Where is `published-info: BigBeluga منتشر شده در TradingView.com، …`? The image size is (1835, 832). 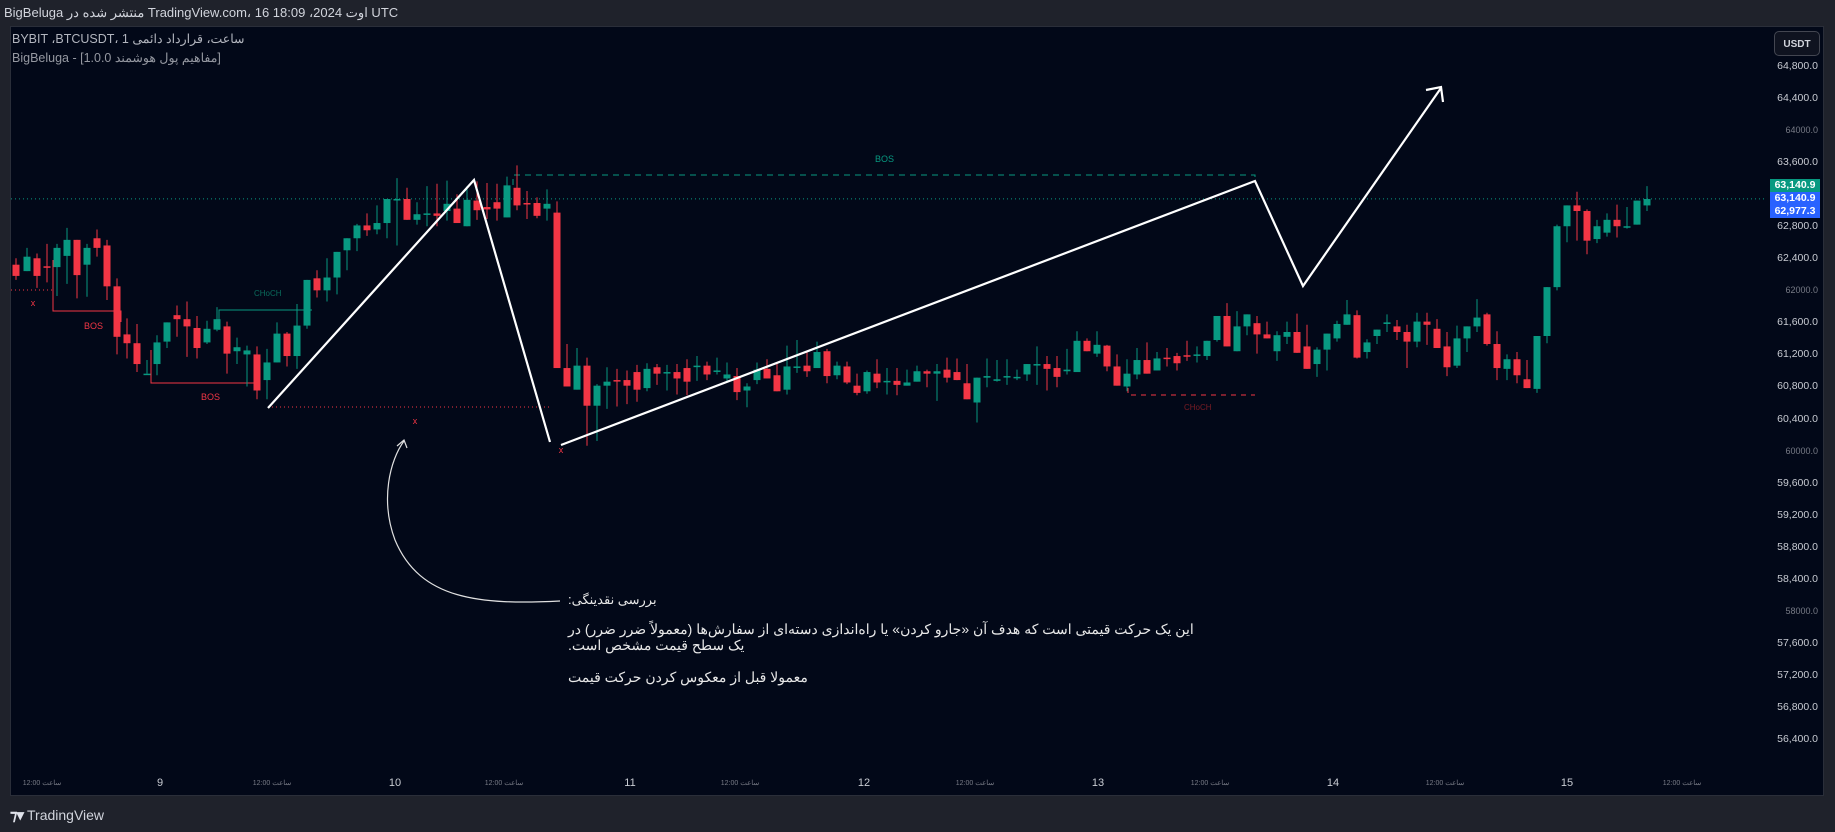
published-info: BigBeluga منتشر شده در TradingView.com، … is located at coordinates (201, 12).